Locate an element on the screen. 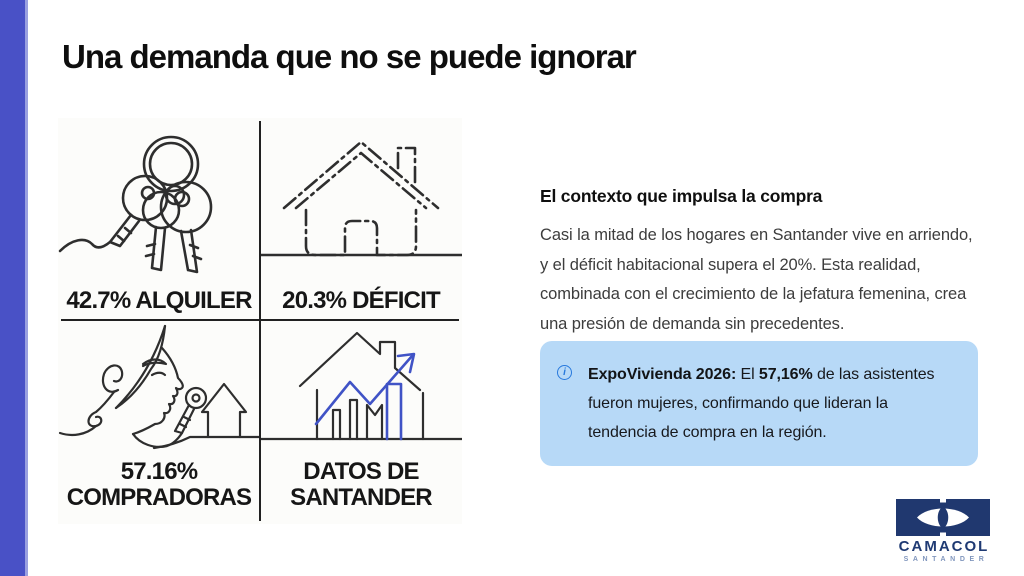 The height and width of the screenshot is (576, 1024). quadrant-datos: DATOS DE SANTANDER is located at coordinates (361, 421).